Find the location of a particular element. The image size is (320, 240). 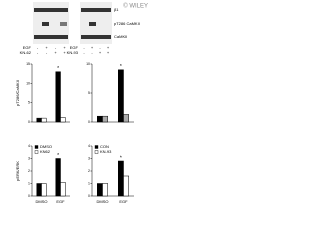

legend-label: DMSO is located at coordinates (46, 146).